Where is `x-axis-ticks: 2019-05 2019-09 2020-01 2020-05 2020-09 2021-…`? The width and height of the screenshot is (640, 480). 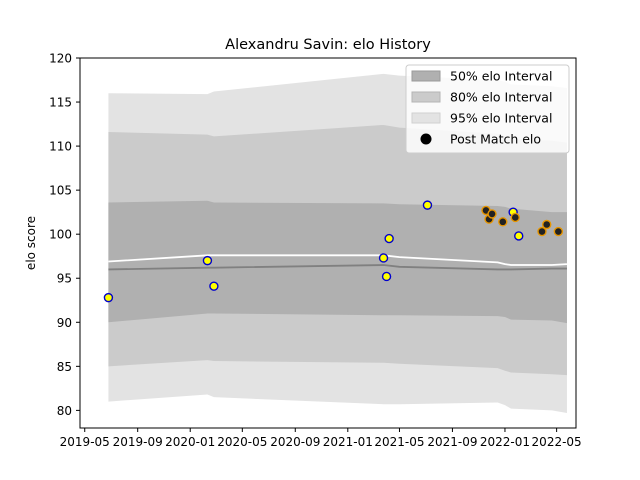
x-axis-ticks: 2019-05 2019-09 2020-01 2020-05 2020-09 2021-… is located at coordinates (321, 438).